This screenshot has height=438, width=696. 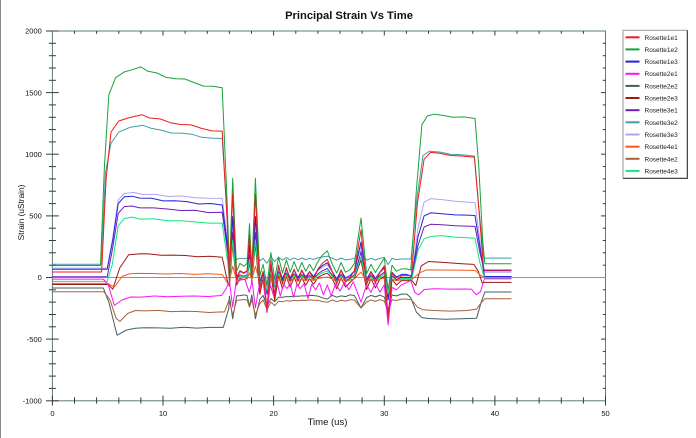 I want to click on svg-text: Rosette2e1, so click(x=662, y=74).